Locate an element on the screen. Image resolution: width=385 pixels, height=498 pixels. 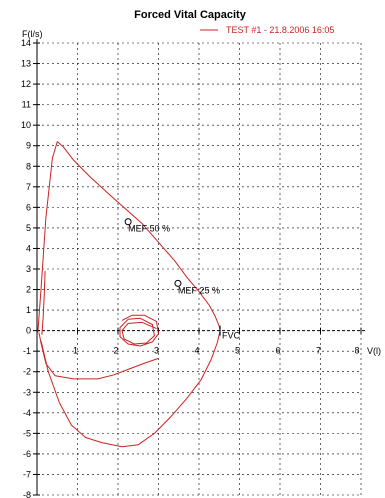
y-tick-label: 14 is located at coordinates (26, 43).